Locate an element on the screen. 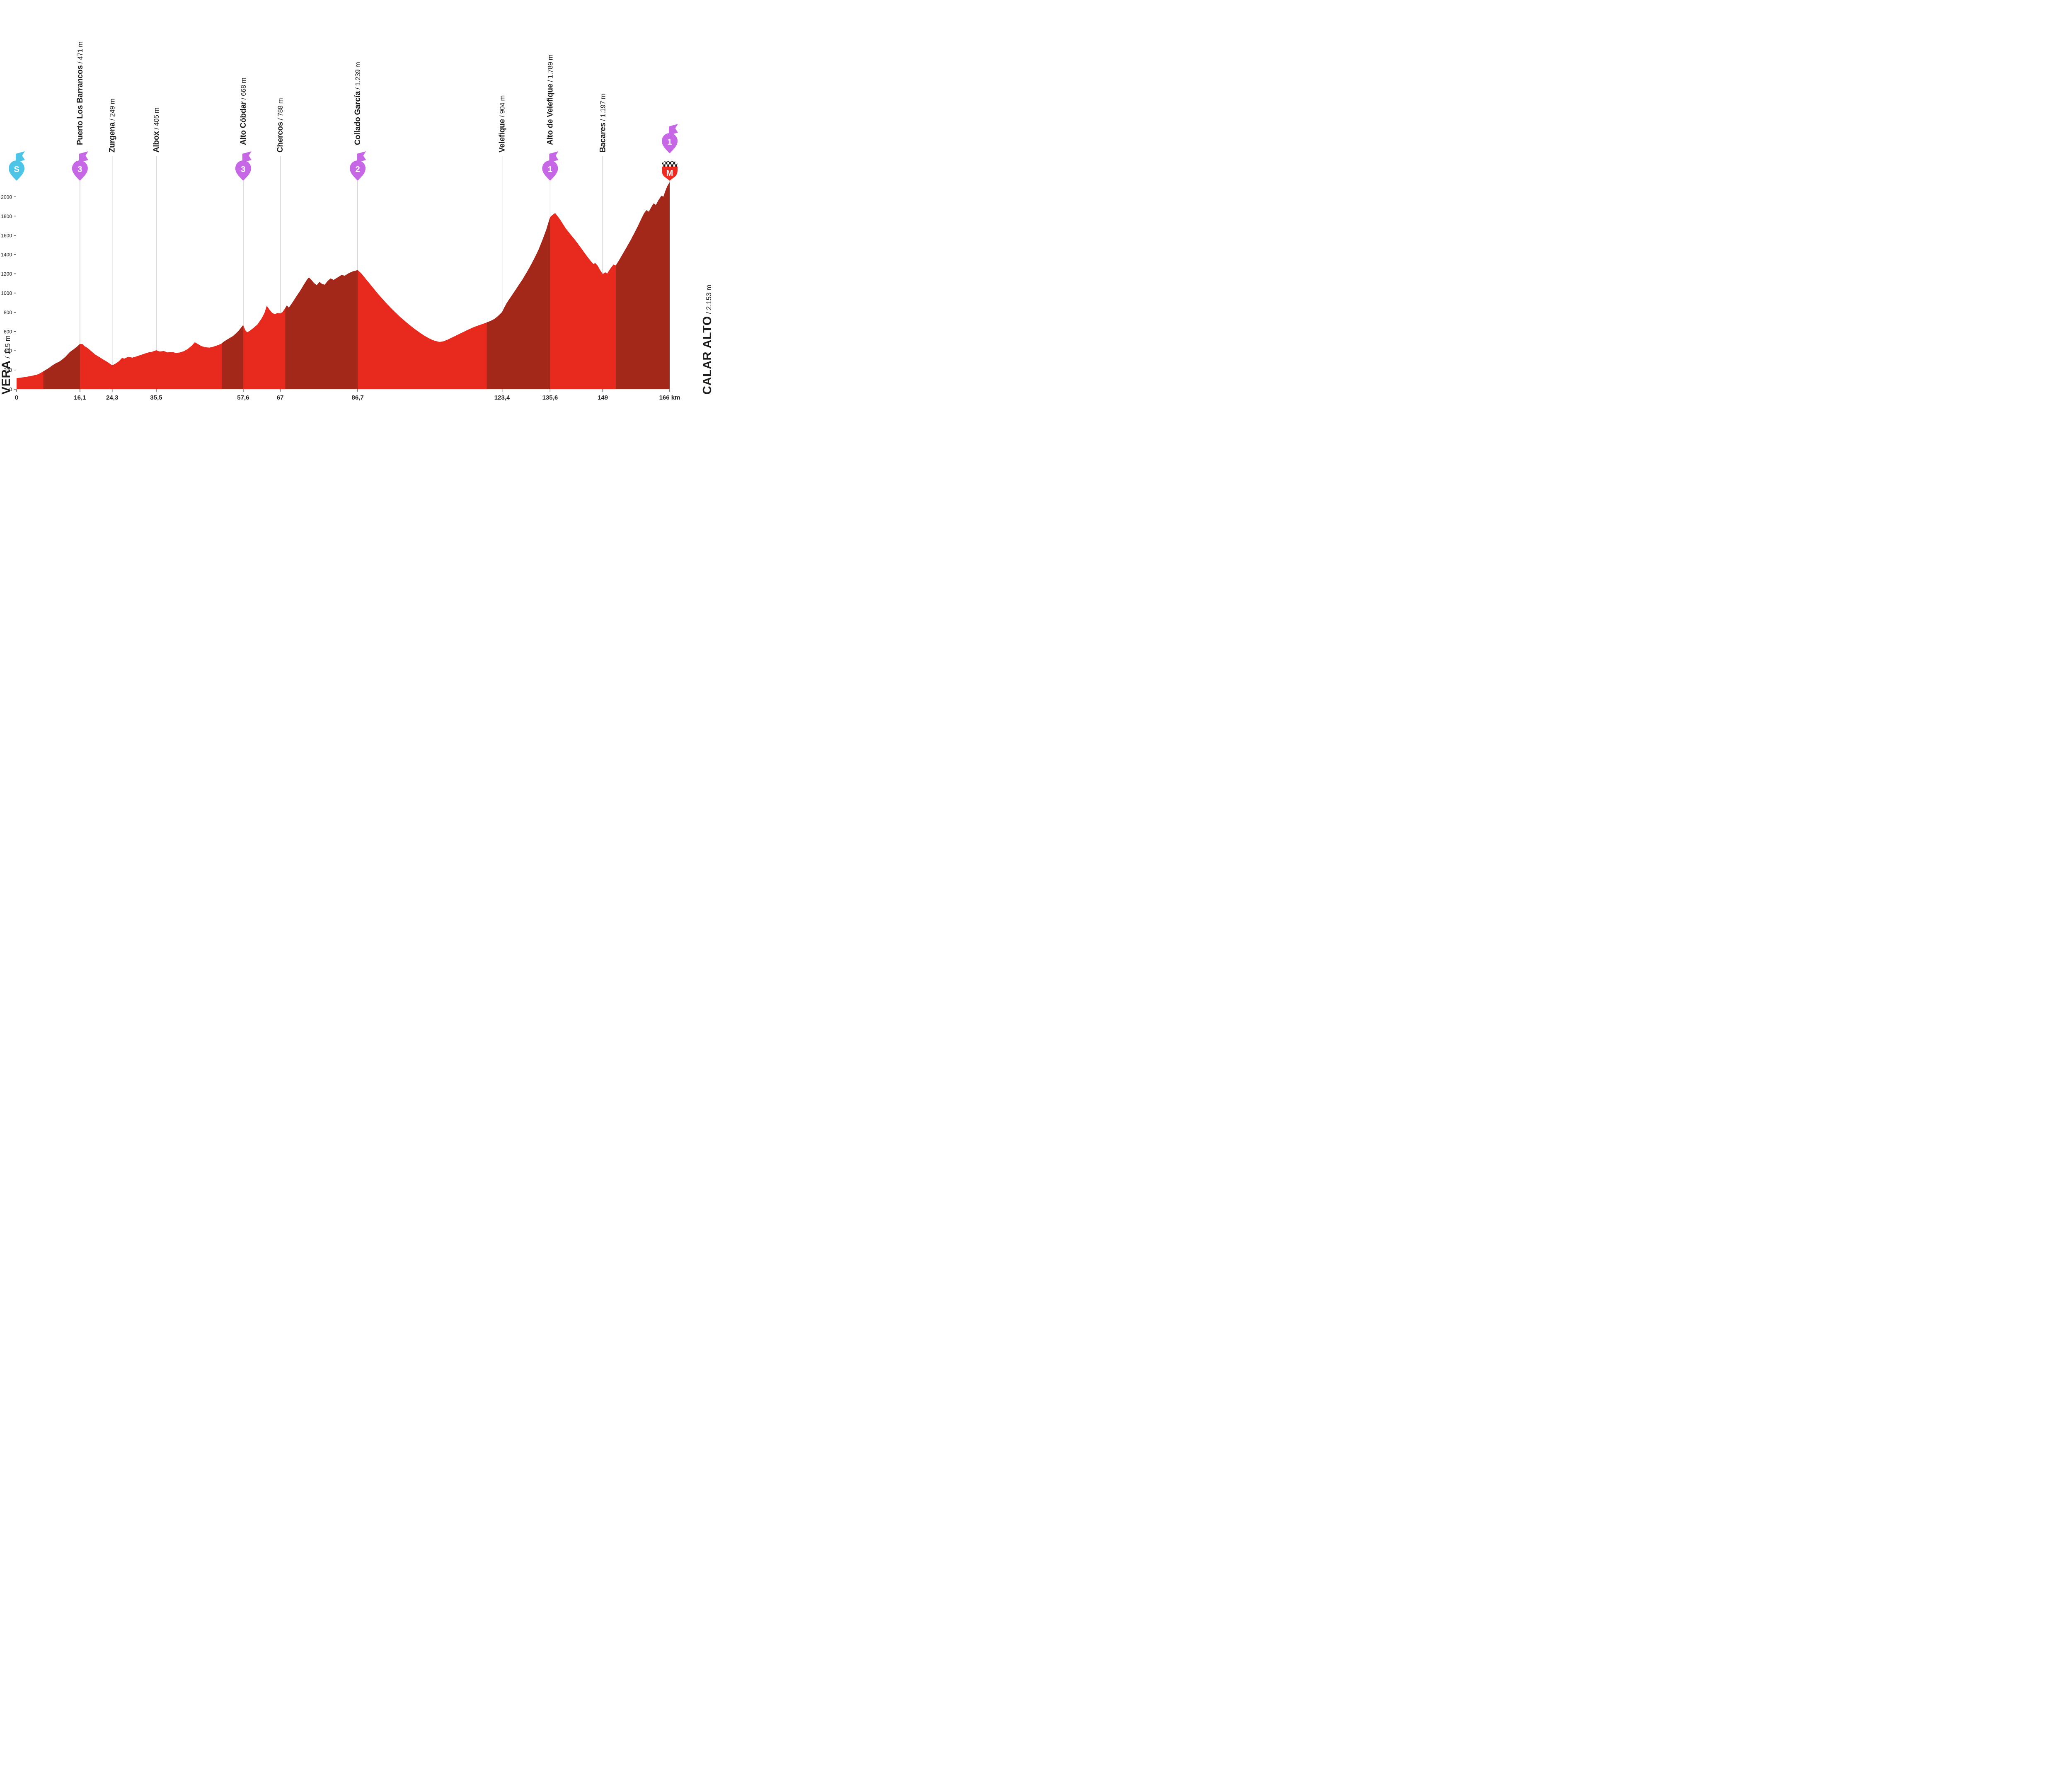 The width and height of the screenshot is (2072, 1769). start-town-label: VERA / 115 m is located at coordinates (6, 365).